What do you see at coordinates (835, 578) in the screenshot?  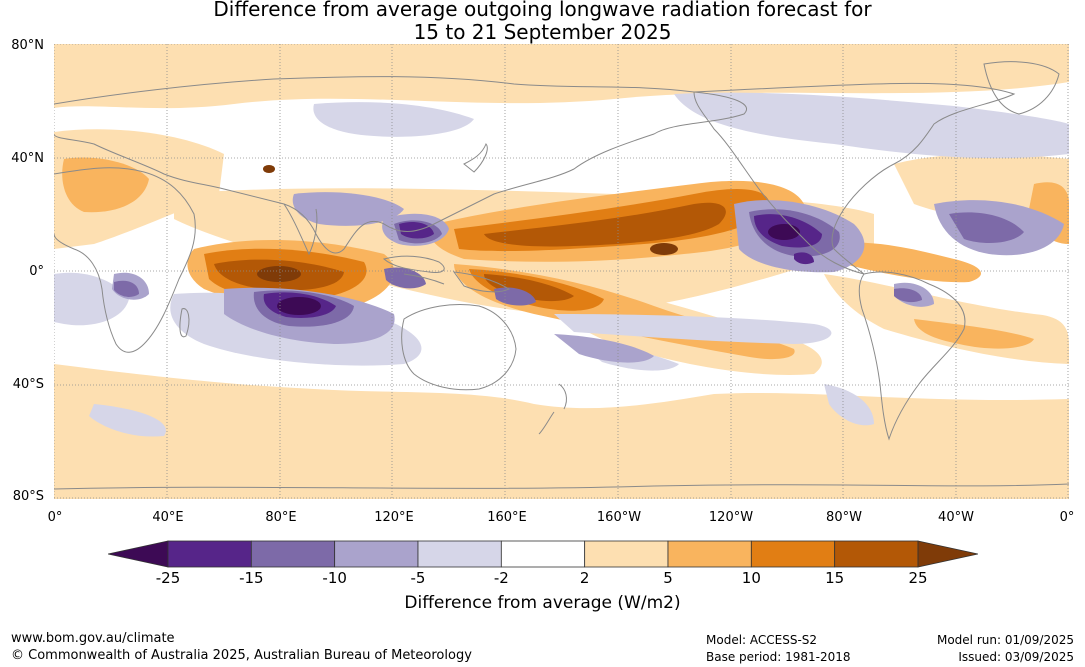 I see `colorbar-tick-label: 15` at bounding box center [835, 578].